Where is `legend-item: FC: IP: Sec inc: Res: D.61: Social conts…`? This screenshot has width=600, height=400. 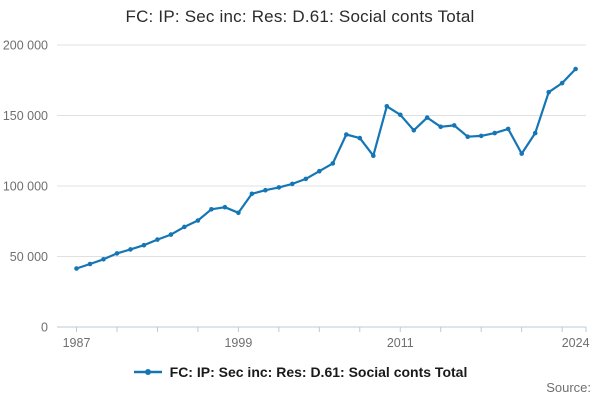 legend-item: FC: IP: Sec inc: Res: D.61: Social conts… is located at coordinates (300, 372).